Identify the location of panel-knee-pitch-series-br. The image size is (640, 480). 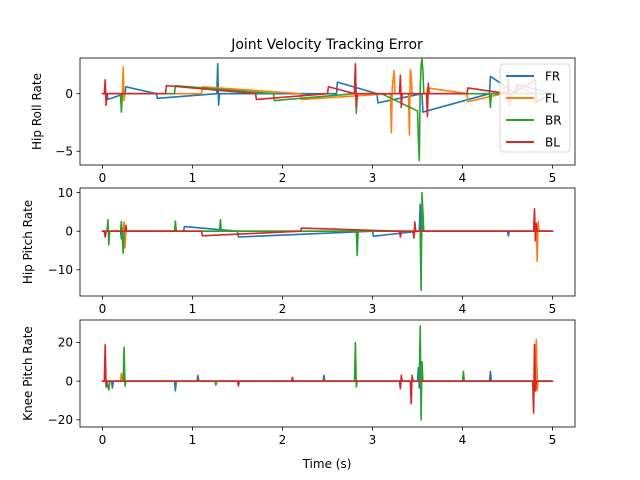
(327, 373).